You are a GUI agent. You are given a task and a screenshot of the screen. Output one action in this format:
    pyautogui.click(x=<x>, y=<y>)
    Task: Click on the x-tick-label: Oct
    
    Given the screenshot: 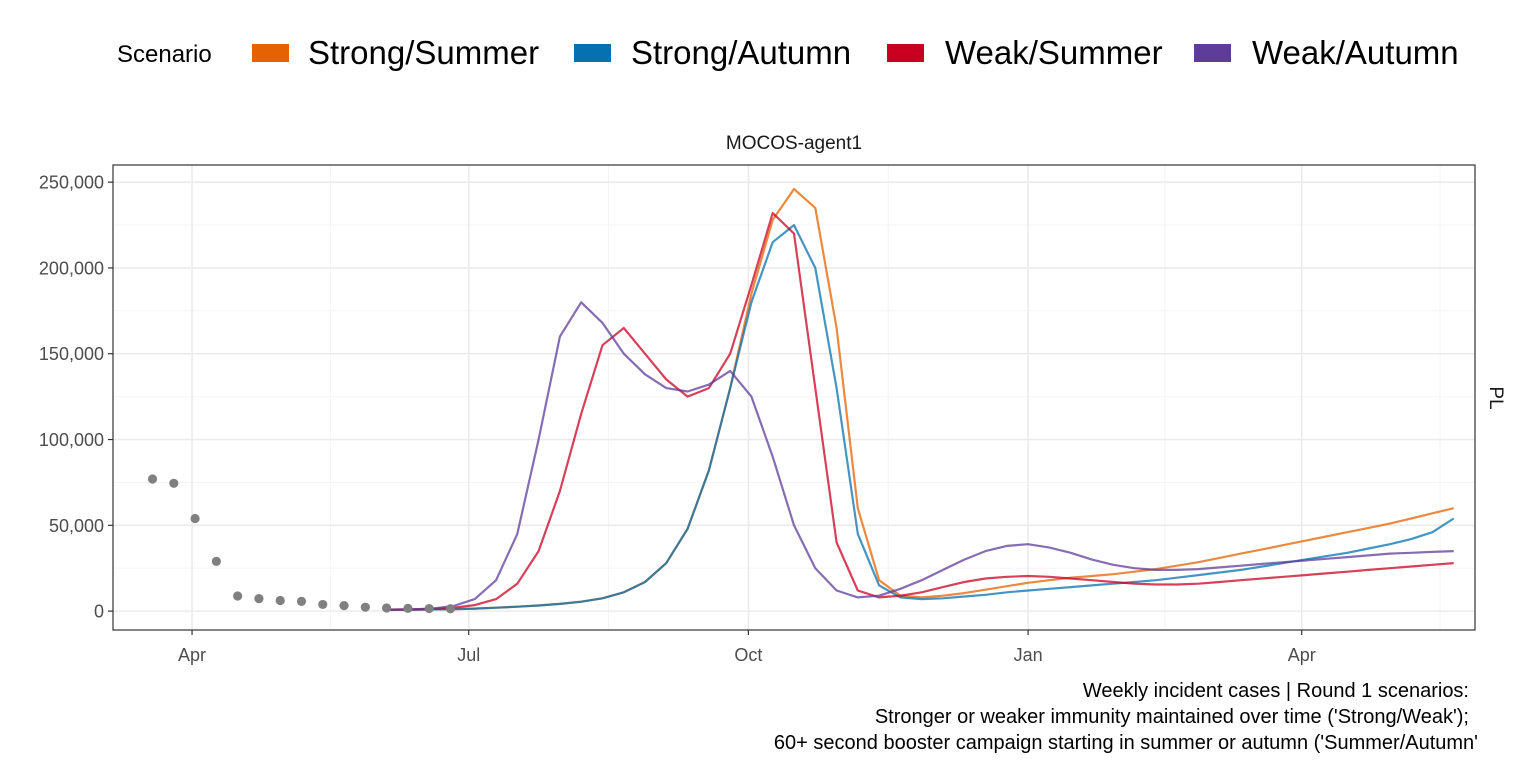 What is the action you would take?
    pyautogui.click(x=748, y=655)
    